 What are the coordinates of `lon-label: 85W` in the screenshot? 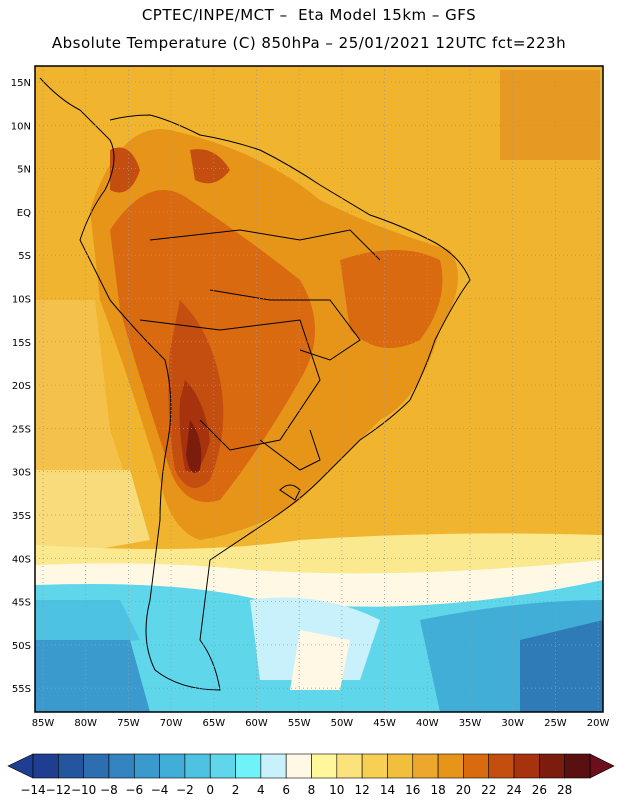 It's located at (43, 723).